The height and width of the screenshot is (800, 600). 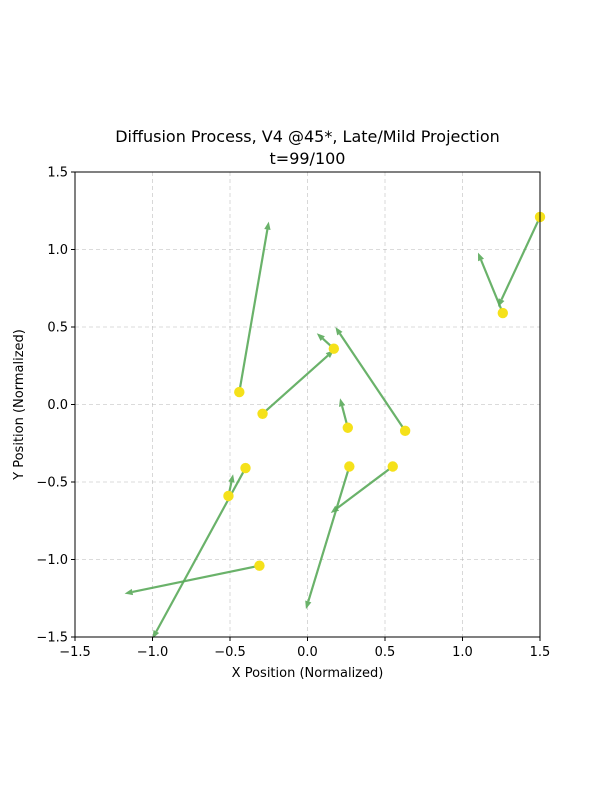 I want to click on x-tick-label: 0.5, so click(x=385, y=652).